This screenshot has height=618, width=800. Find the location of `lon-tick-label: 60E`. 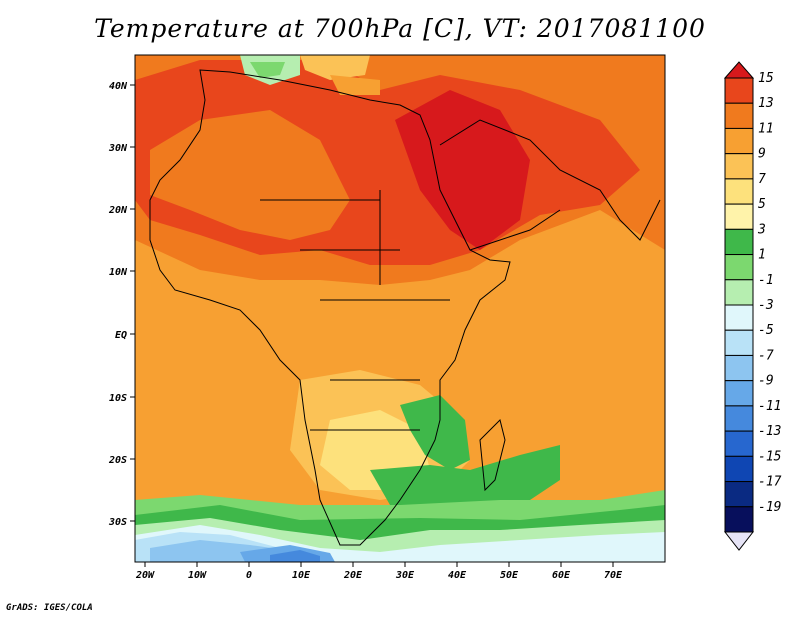

lon-tick-label: 60E is located at coordinates (561, 575).